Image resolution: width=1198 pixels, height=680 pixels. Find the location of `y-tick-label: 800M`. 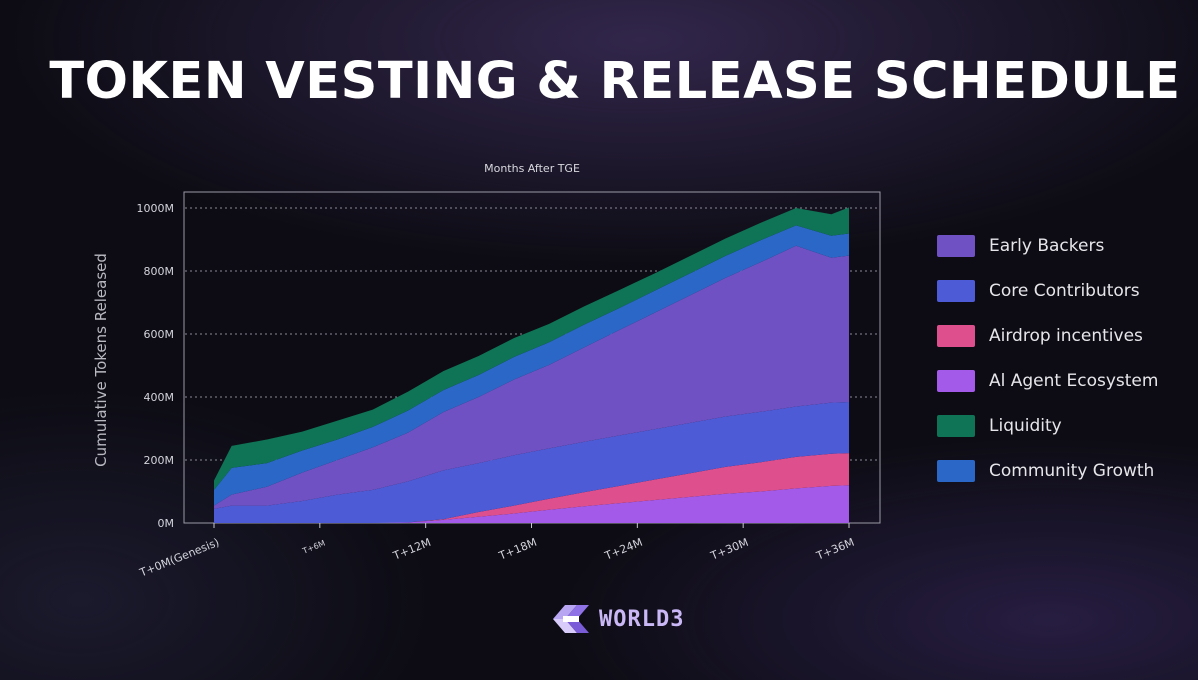

y-tick-label: 800M is located at coordinates (159, 271).